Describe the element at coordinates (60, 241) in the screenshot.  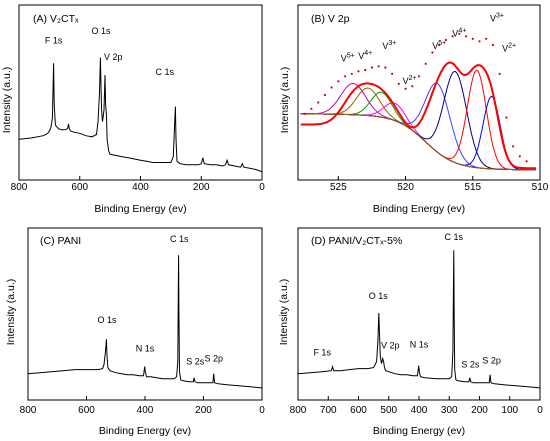
I see `panel-title: (C) PANI` at that location.